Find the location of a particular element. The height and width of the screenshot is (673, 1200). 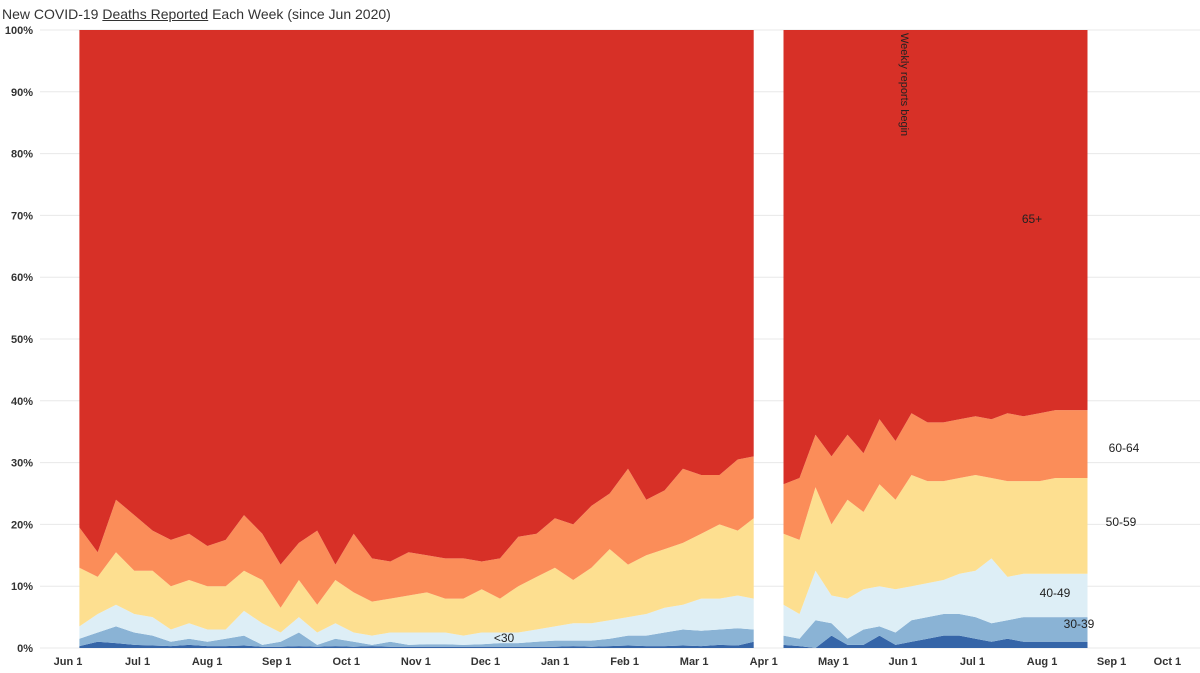

weekly-reports-annotation: Weekly reports begin is located at coordinates (904, 84).